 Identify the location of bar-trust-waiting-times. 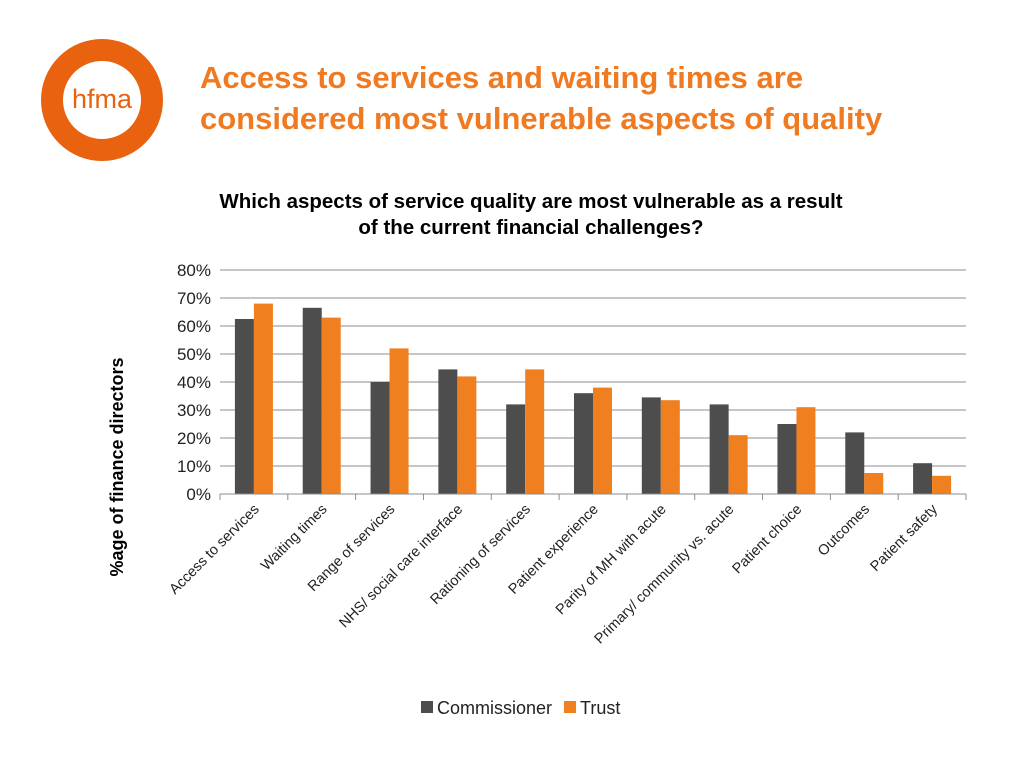
(331, 405).